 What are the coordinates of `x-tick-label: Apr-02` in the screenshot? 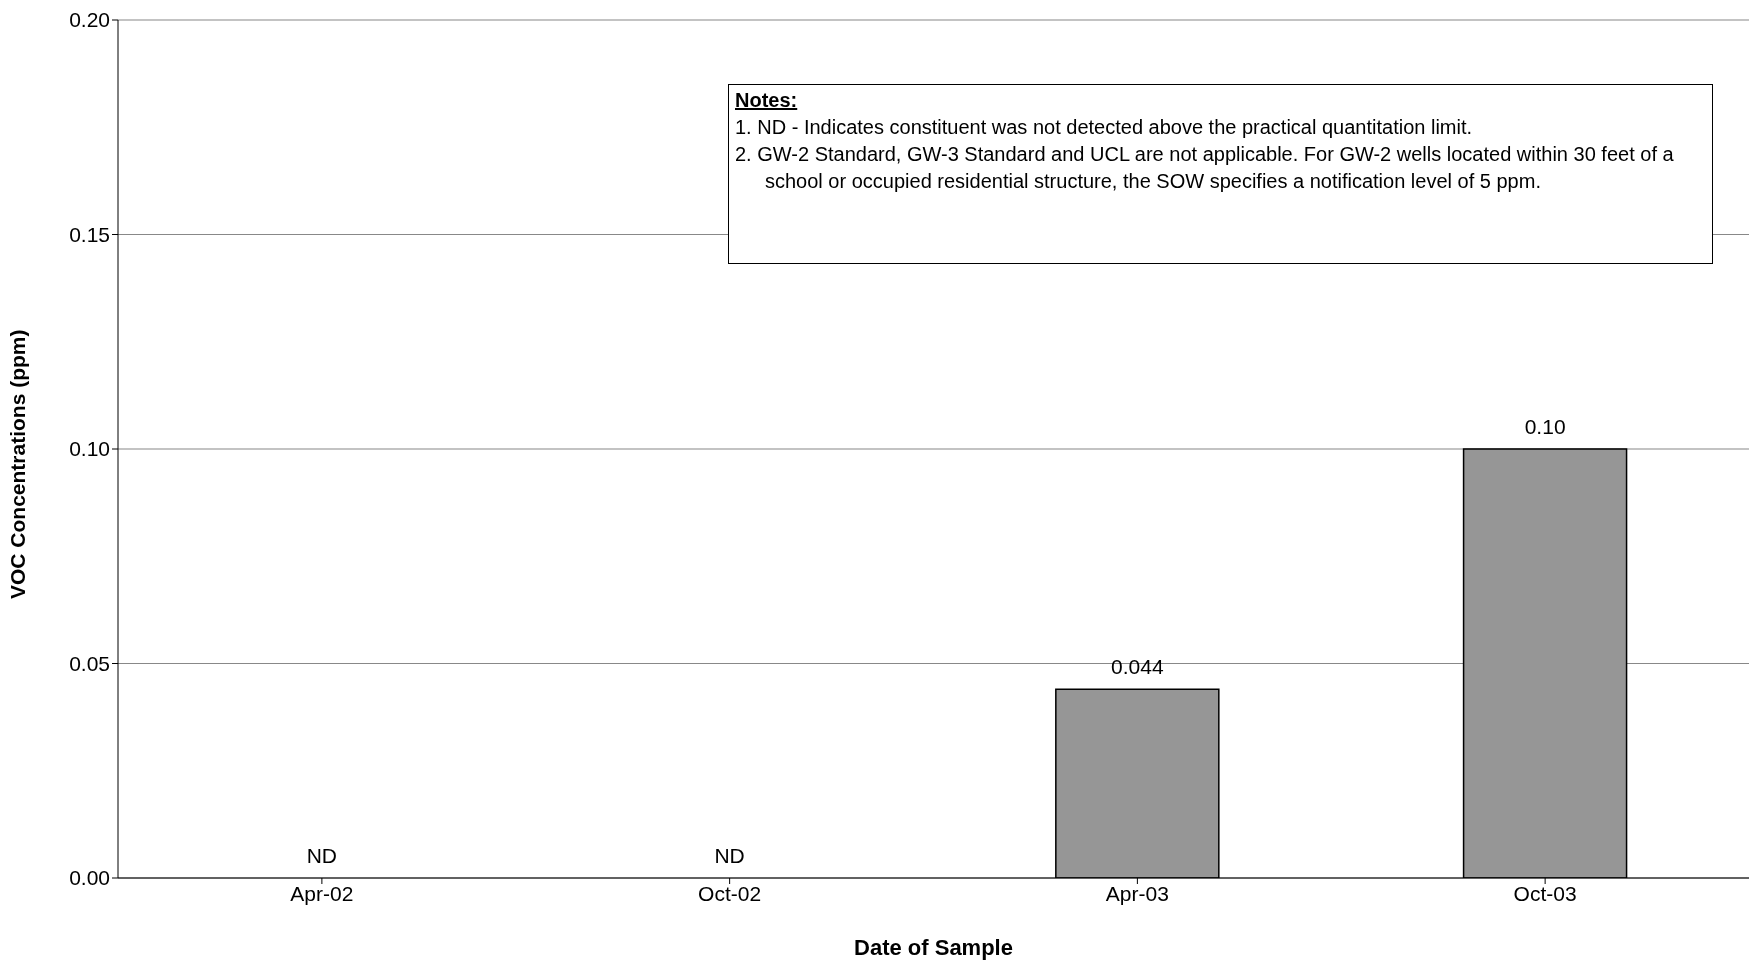 It's located at (322, 893).